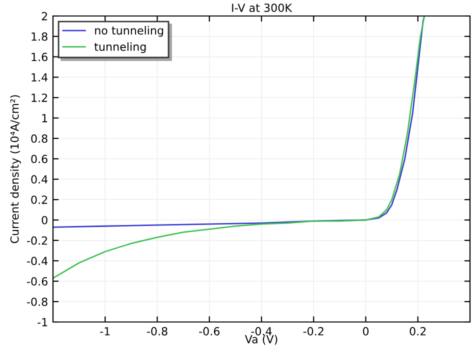 The width and height of the screenshot is (474, 348). I want to click on y-tick-label: 1.2, so click(40, 98).